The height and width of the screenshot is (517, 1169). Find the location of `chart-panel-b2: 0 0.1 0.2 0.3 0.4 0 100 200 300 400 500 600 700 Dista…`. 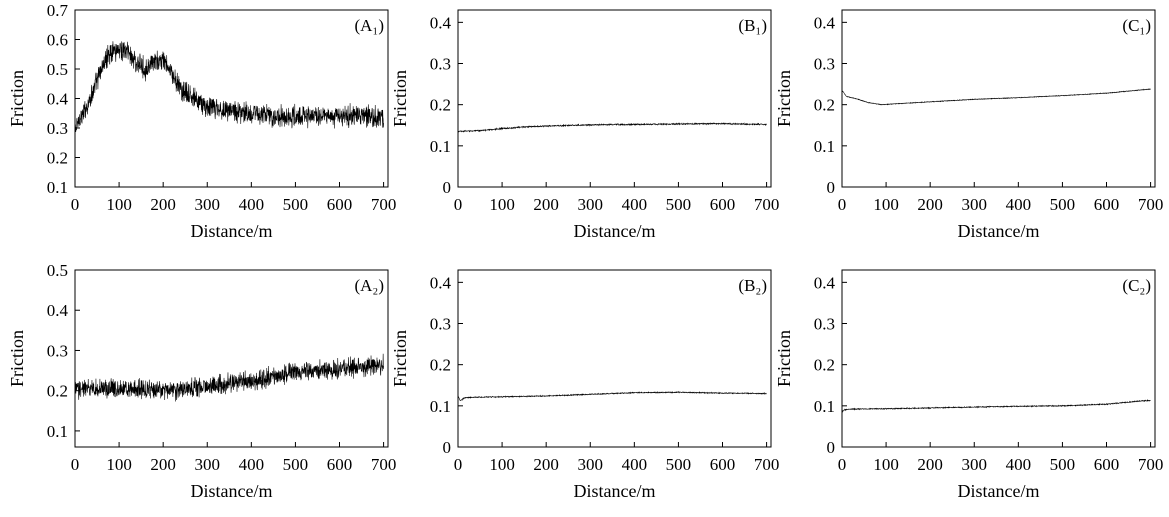

chart-panel-b2: 0 0.1 0.2 0.3 0.4 0 100 200 300 400 500 600 700 Dista… is located at coordinates (585, 385).